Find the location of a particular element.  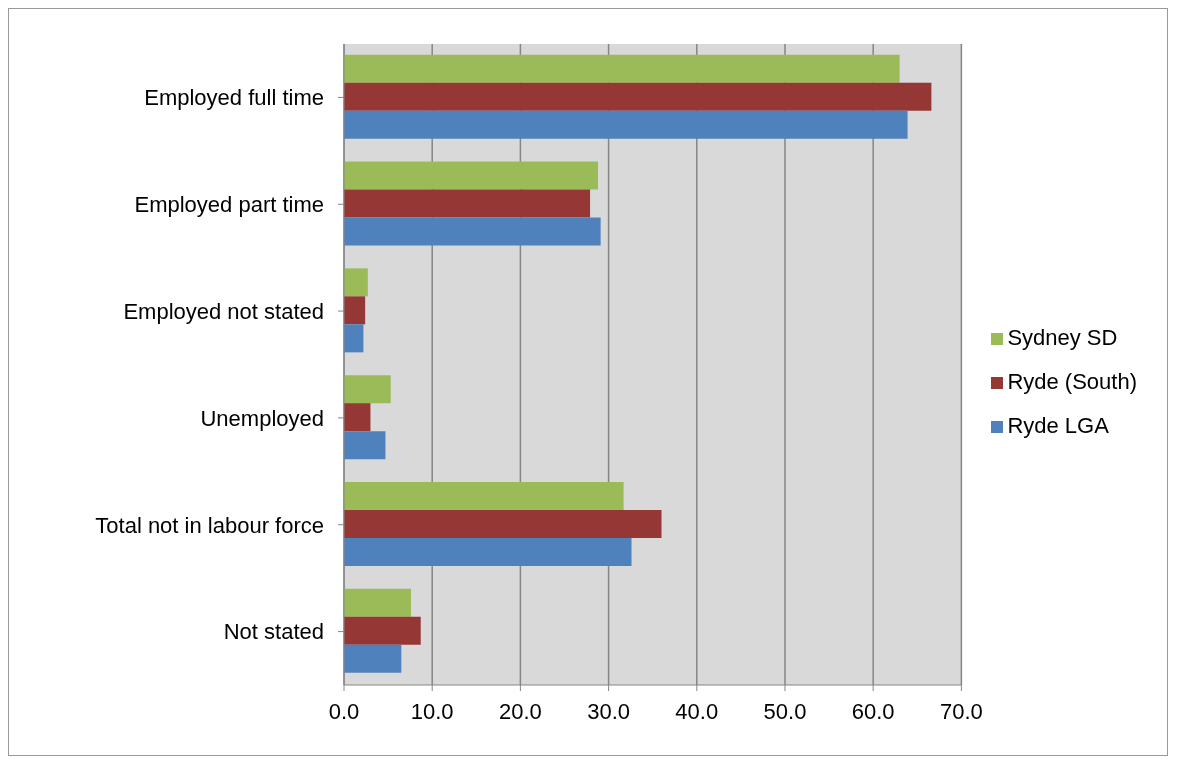

x-tick-label: 50.0 is located at coordinates (785, 711).